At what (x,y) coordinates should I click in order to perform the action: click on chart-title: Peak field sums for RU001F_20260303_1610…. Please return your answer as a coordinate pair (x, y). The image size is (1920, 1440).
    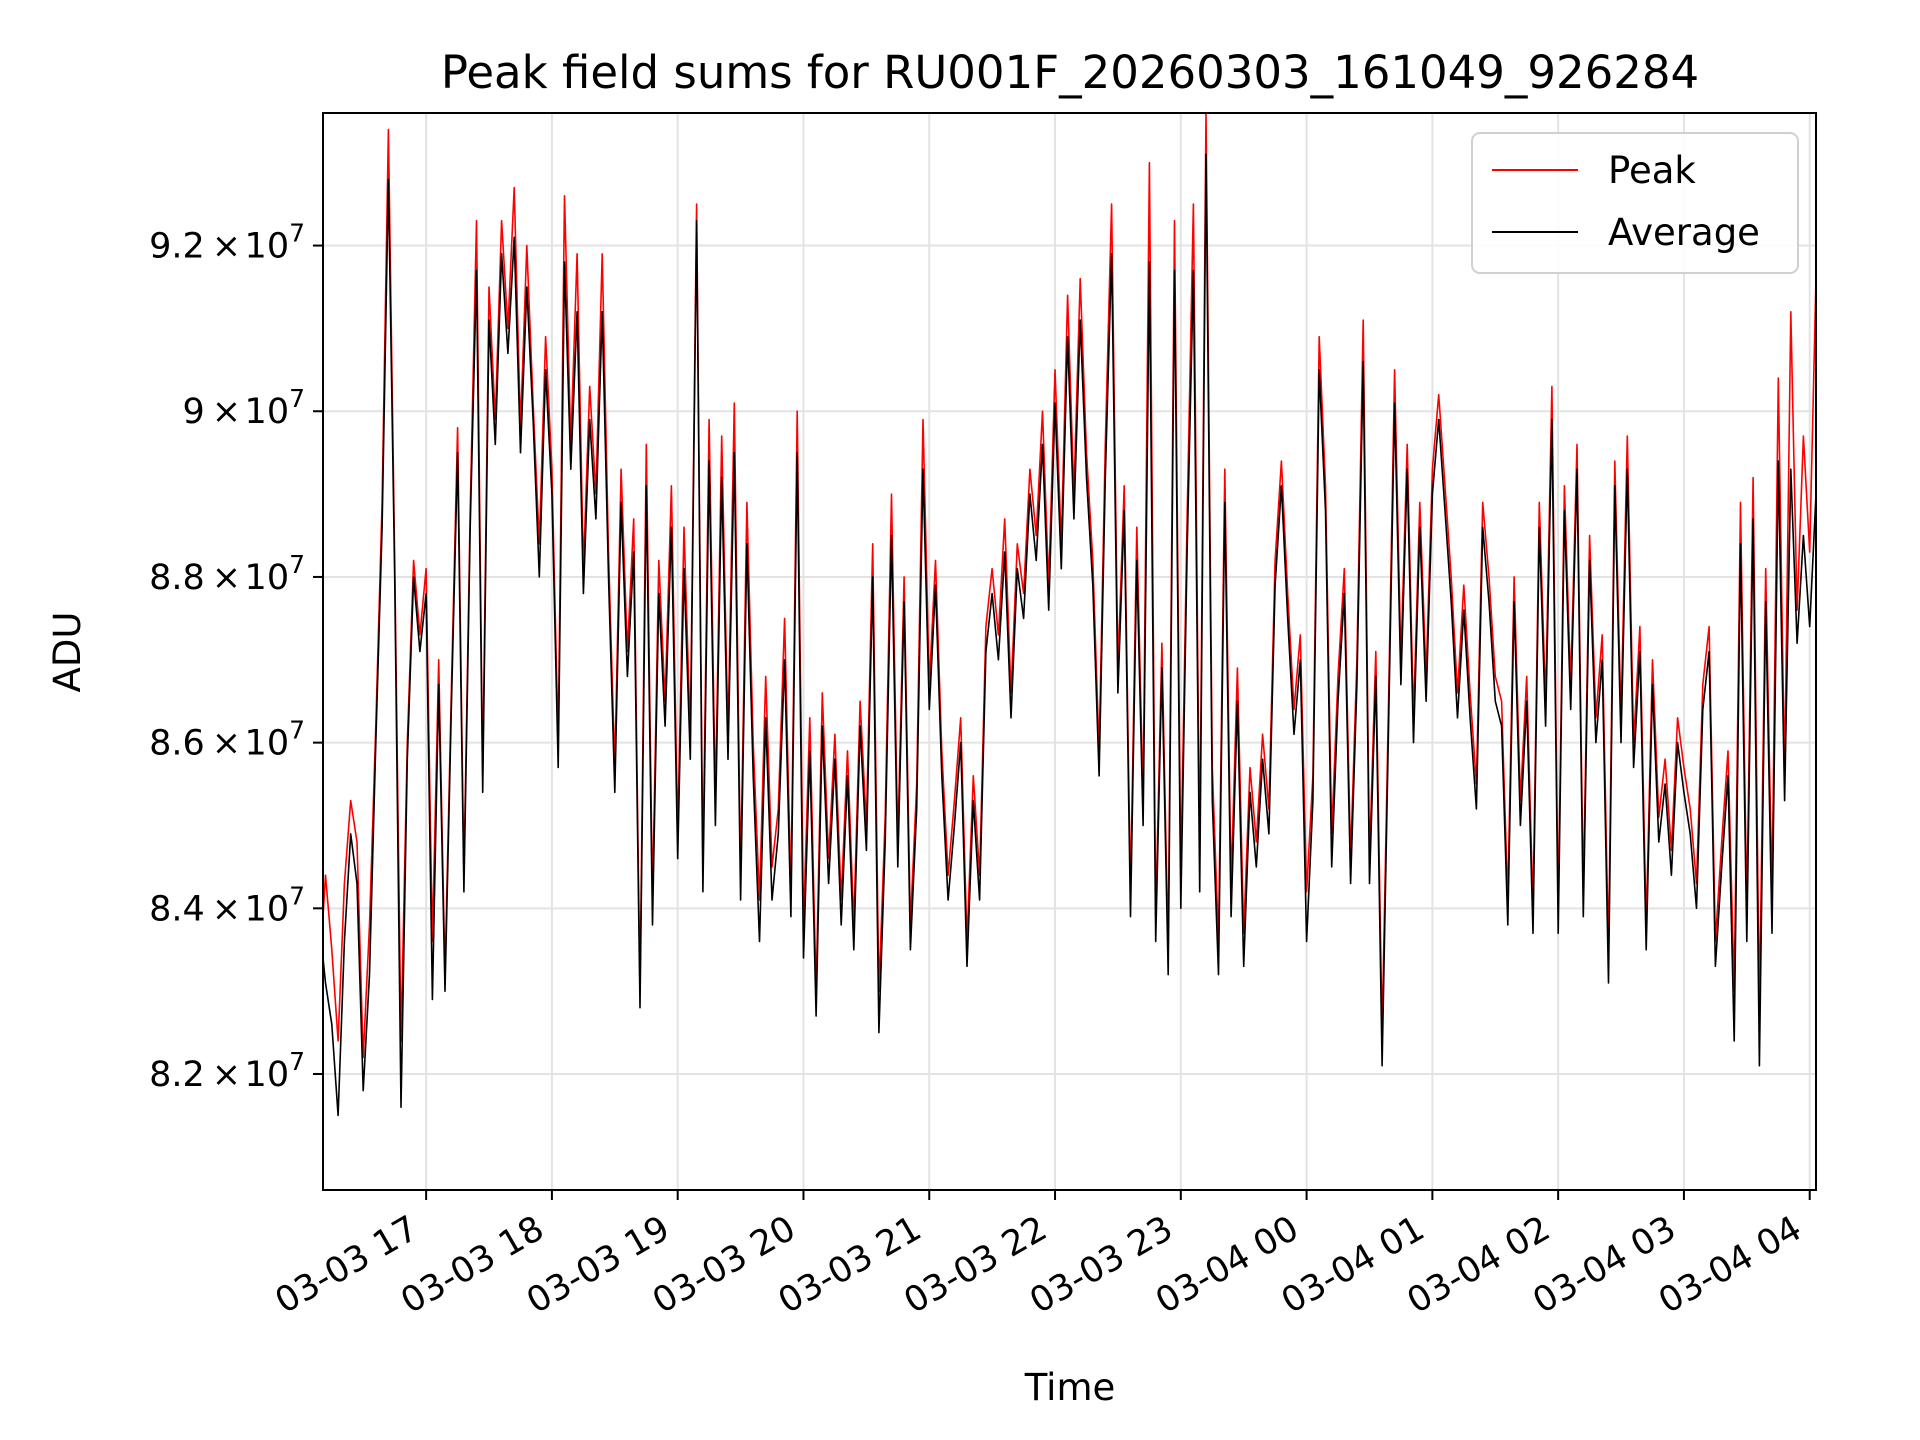
    Looking at the image, I should click on (1070, 72).